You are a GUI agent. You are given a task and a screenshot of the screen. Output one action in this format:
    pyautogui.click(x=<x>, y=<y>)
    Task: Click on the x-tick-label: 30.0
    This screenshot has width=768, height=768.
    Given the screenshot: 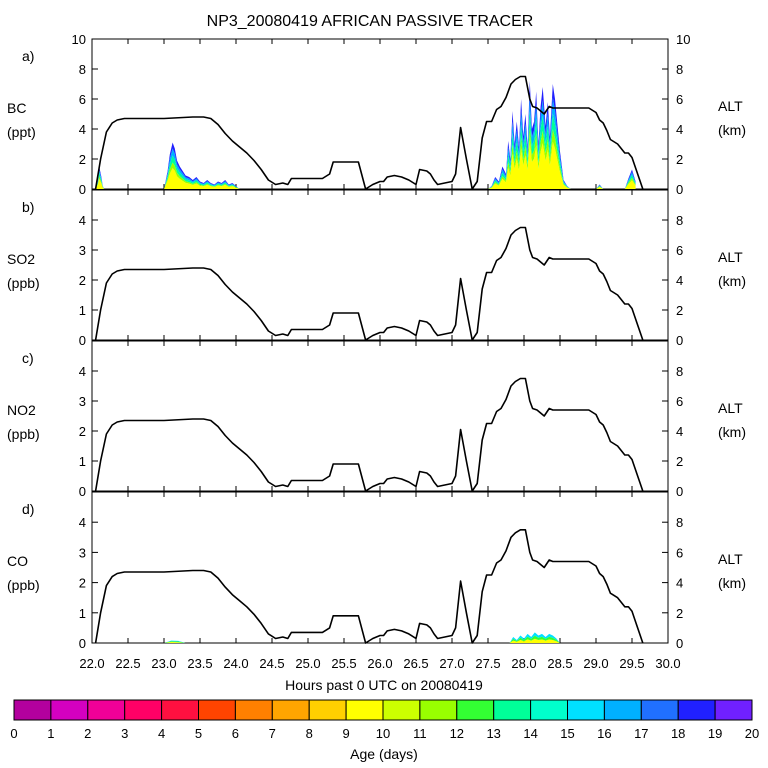 What is the action you would take?
    pyautogui.click(x=667, y=663)
    